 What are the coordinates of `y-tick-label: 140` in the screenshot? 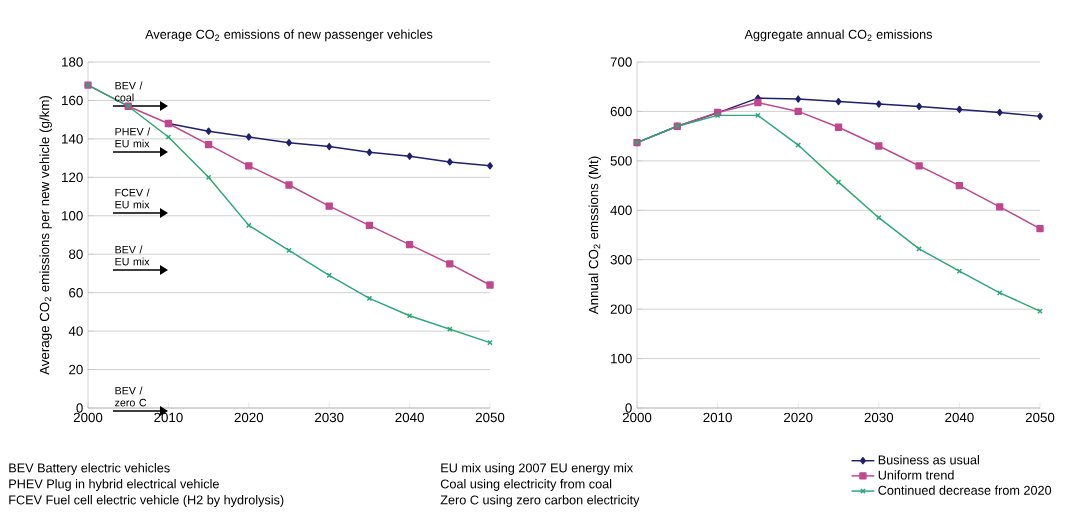 It's located at (72, 139).